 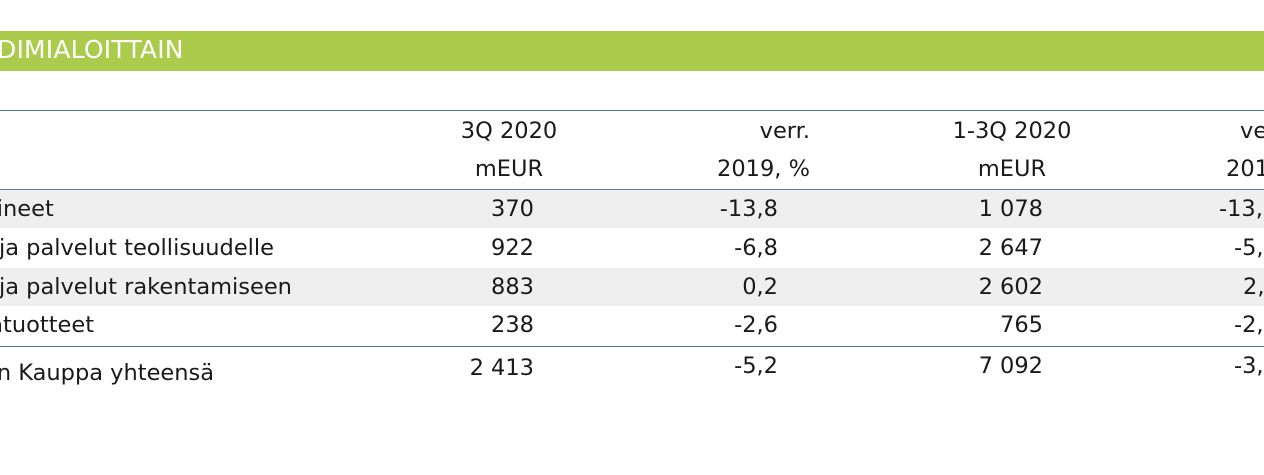 What do you see at coordinates (748, 209) in the screenshot?
I see `q3-change-value: -13,8` at bounding box center [748, 209].